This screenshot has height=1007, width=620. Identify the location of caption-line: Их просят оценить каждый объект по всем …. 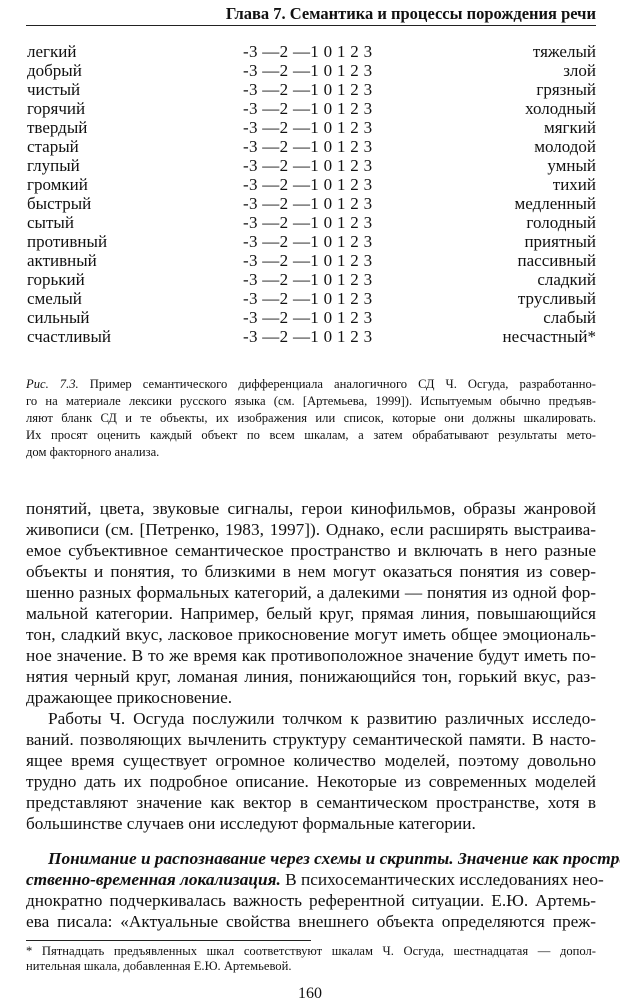
(311, 435).